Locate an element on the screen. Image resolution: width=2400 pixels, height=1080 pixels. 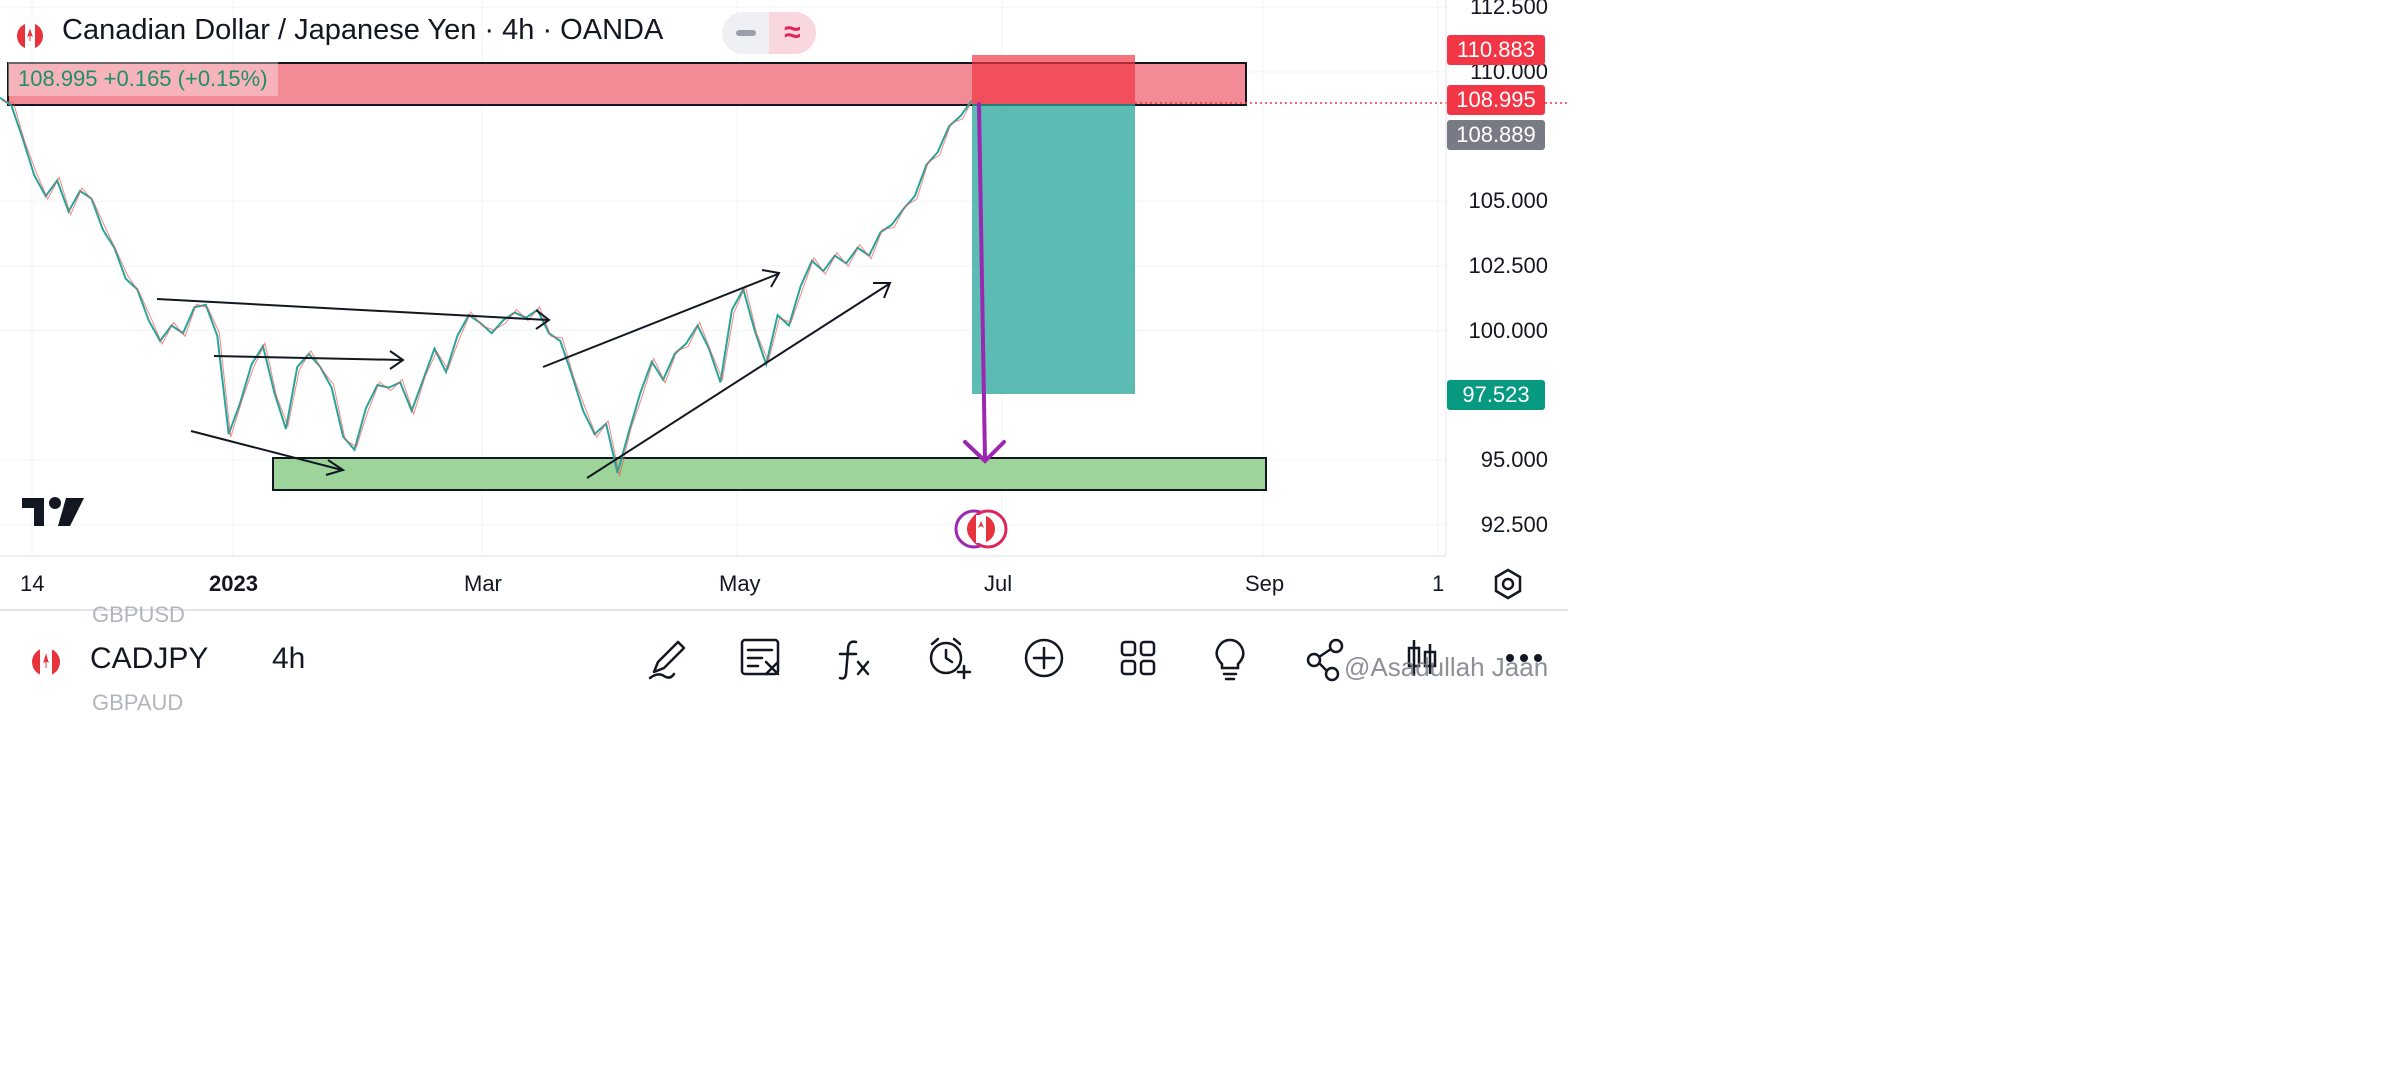
time-tick-label: Mar is located at coordinates (483, 583).